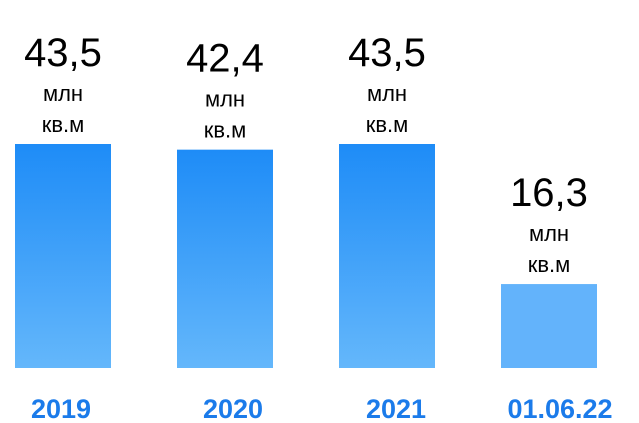  I want to click on category-label: 2020, so click(233, 408).